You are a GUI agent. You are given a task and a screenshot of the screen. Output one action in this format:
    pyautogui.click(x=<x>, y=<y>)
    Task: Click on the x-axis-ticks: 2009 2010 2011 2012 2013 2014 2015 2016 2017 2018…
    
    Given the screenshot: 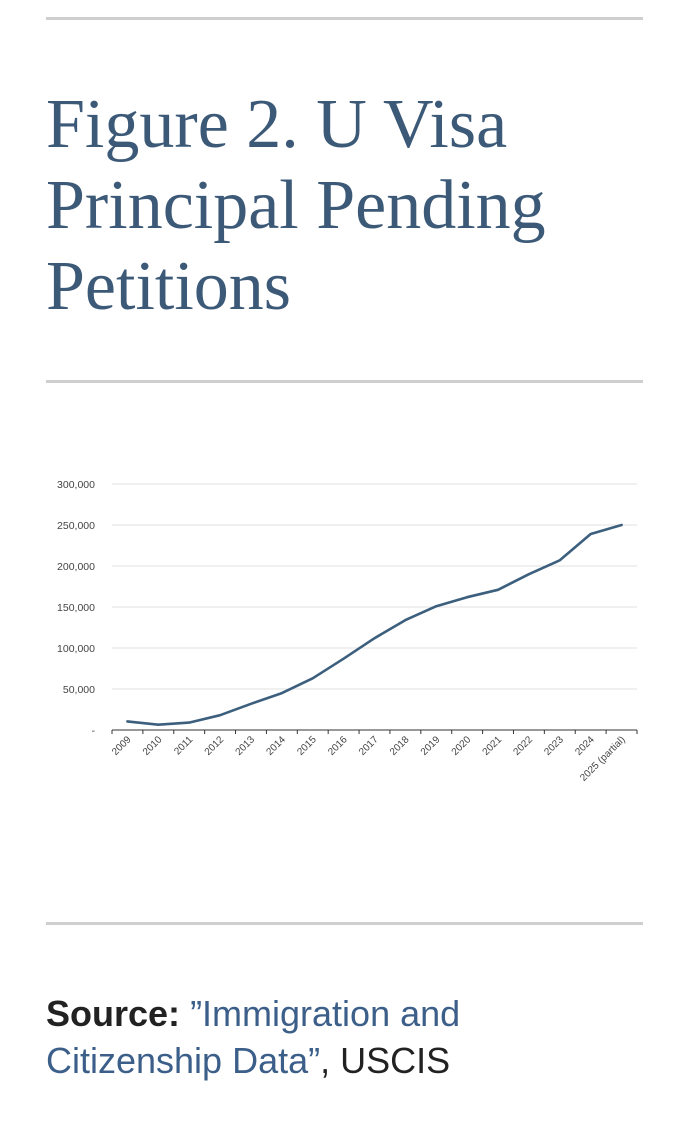 What is the action you would take?
    pyautogui.click(x=369, y=759)
    